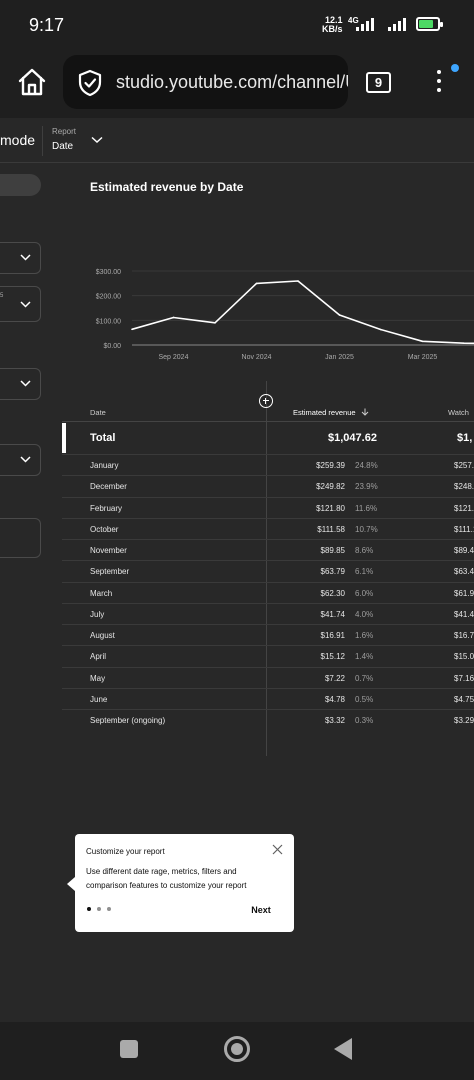 The height and width of the screenshot is (1080, 474). What do you see at coordinates (237, 26) in the screenshot?
I see `status-bar: 9:17 12.1 KB/s 4G` at bounding box center [237, 26].